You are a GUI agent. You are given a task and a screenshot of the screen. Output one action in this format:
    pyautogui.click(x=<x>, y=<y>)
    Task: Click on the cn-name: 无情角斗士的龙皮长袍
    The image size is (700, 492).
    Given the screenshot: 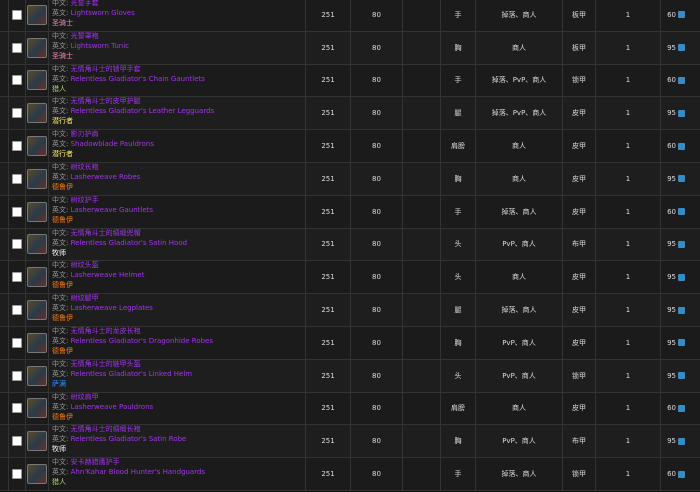 What is the action you would take?
    pyautogui.click(x=105, y=331)
    